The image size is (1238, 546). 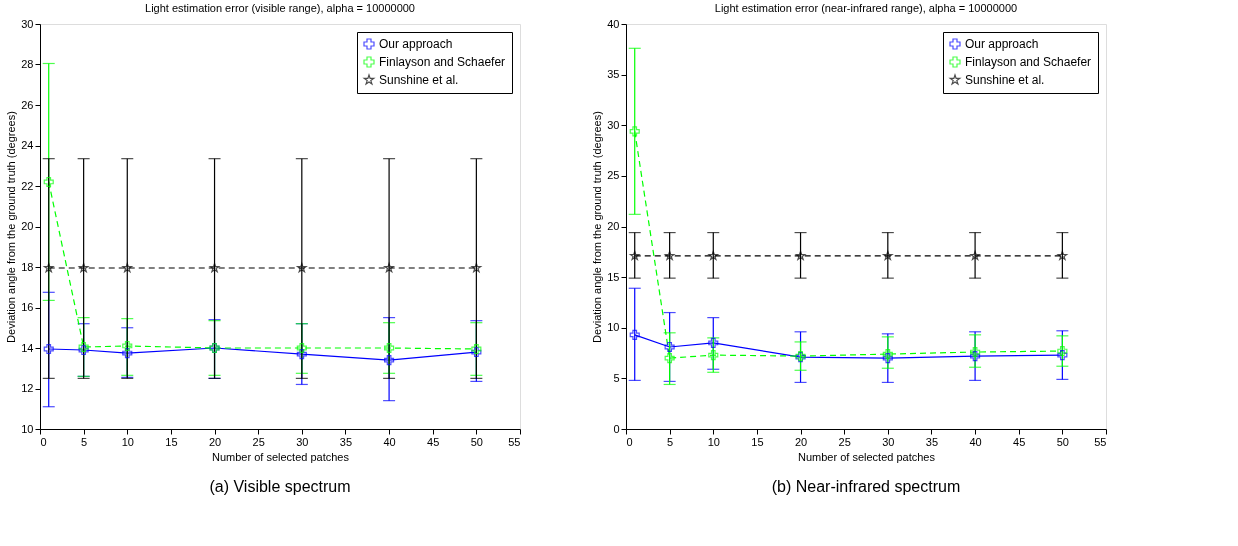 I want to click on y-tick-label: 40, so click(x=613, y=23).